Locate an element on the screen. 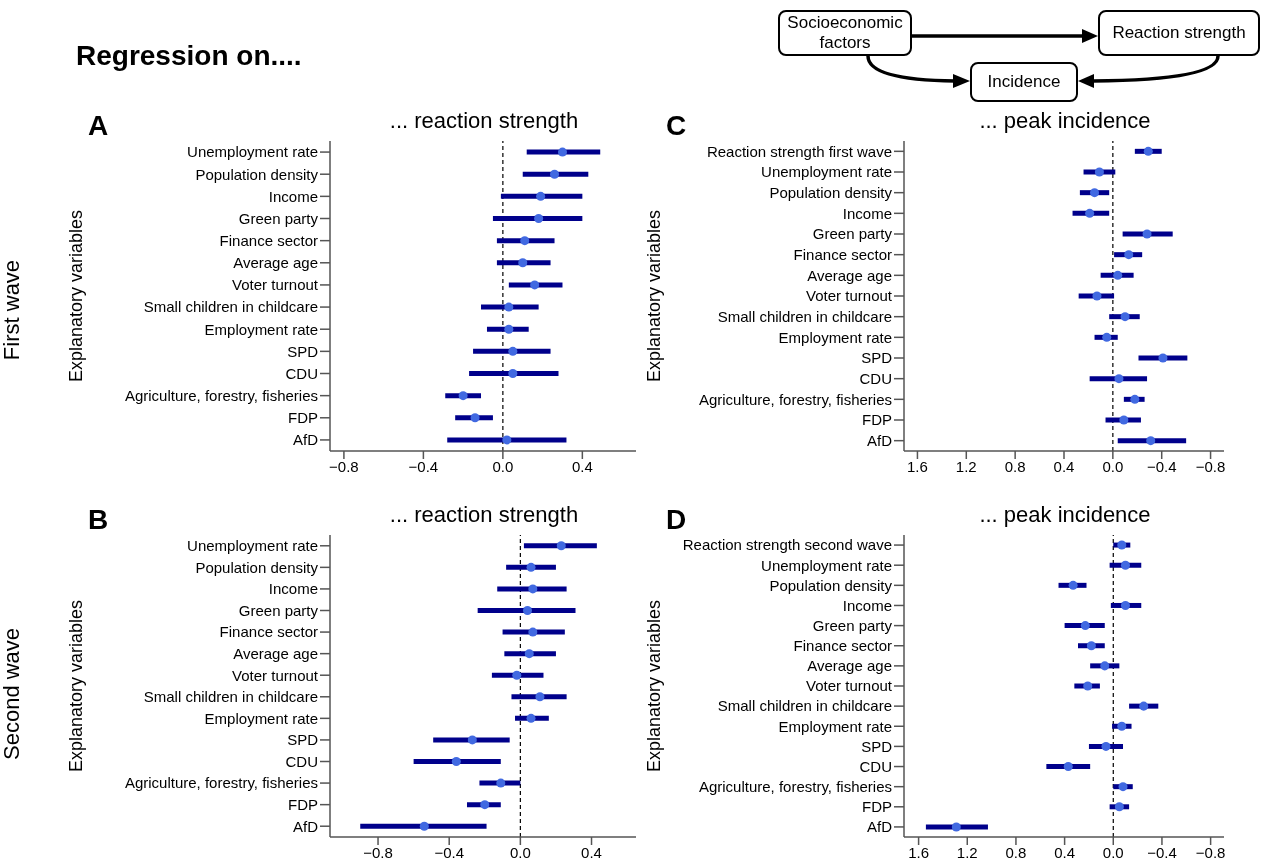 The image size is (1262, 867). text: Second wave is located at coordinates (12, 693).